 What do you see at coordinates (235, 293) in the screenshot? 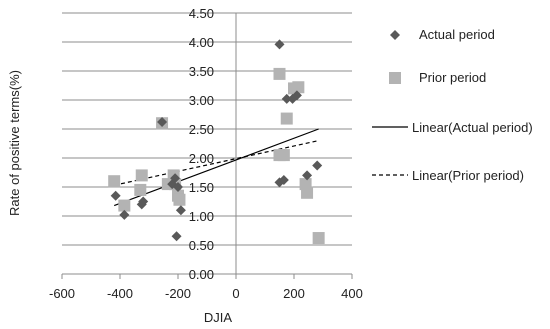
I see `x-tick-label: 0` at bounding box center [235, 293].